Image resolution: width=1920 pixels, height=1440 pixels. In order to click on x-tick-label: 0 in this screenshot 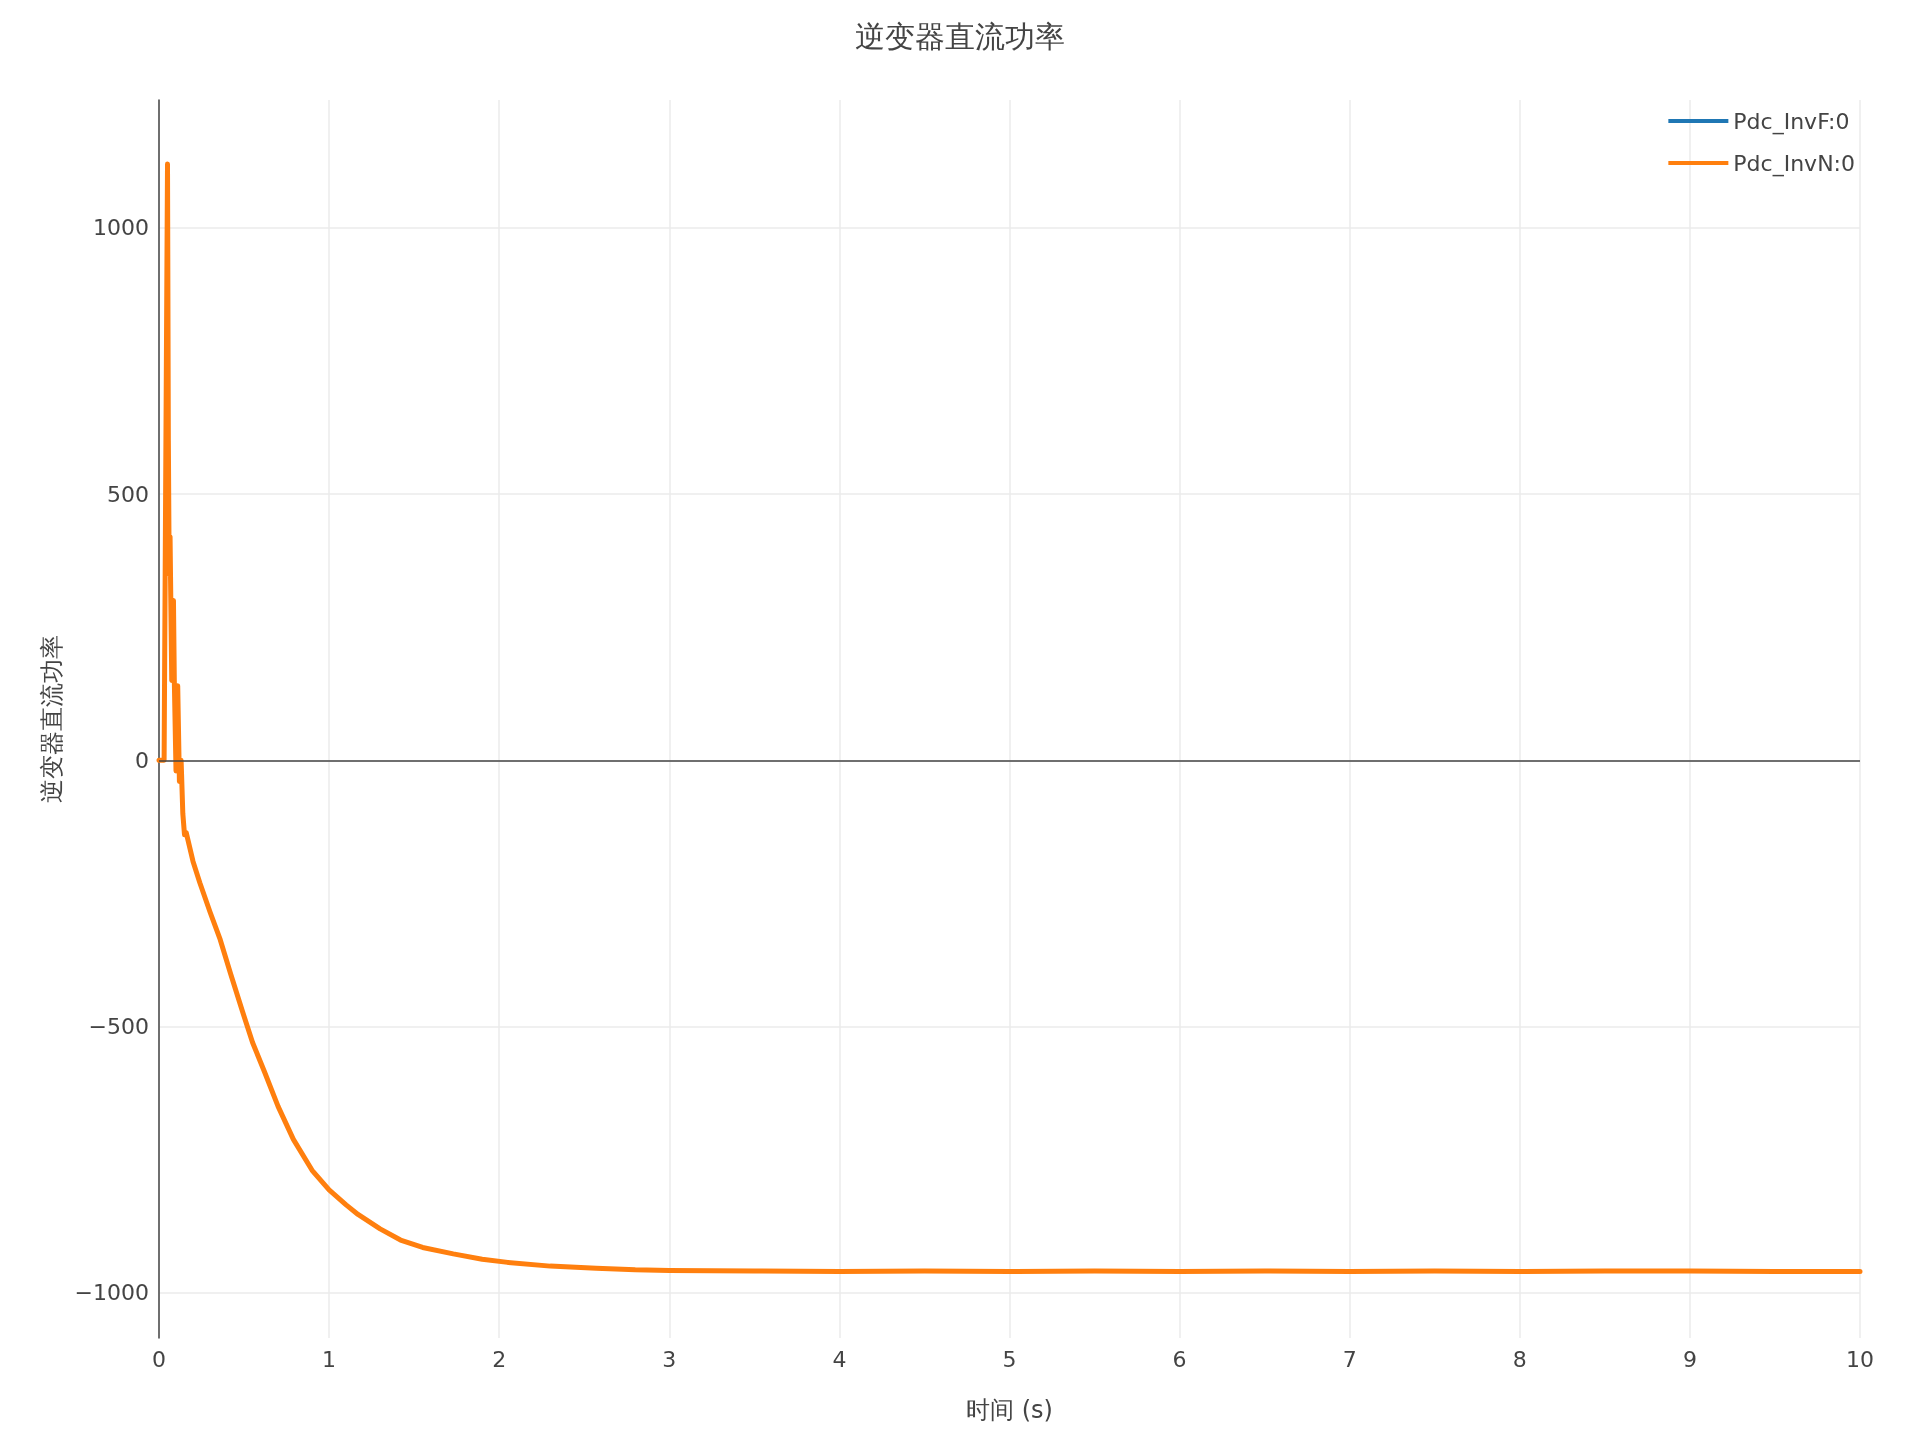, I will do `click(159, 1359)`.